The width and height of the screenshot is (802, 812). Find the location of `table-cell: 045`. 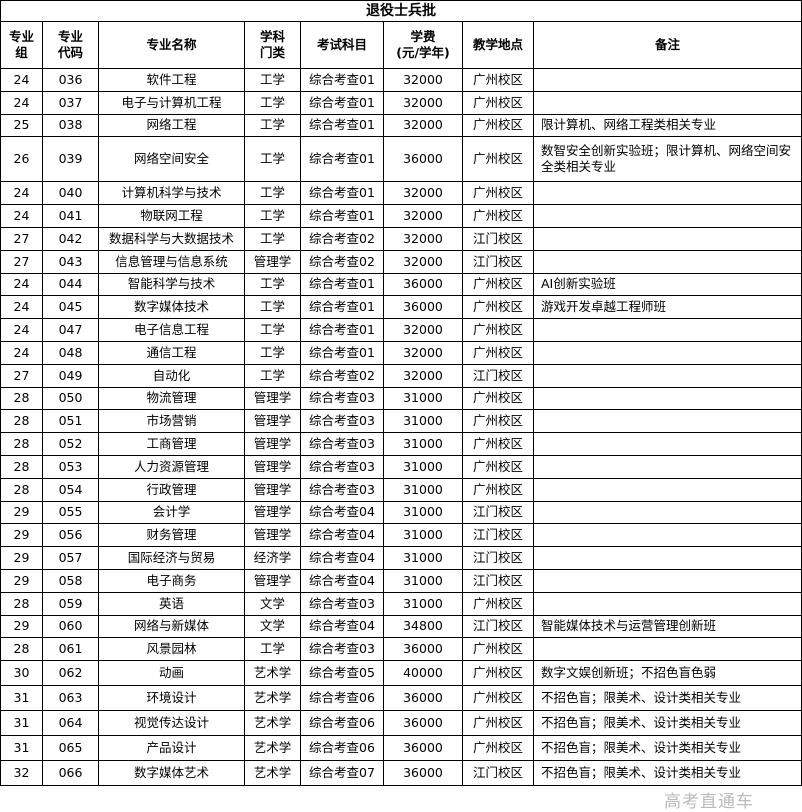

table-cell: 045 is located at coordinates (70, 307).